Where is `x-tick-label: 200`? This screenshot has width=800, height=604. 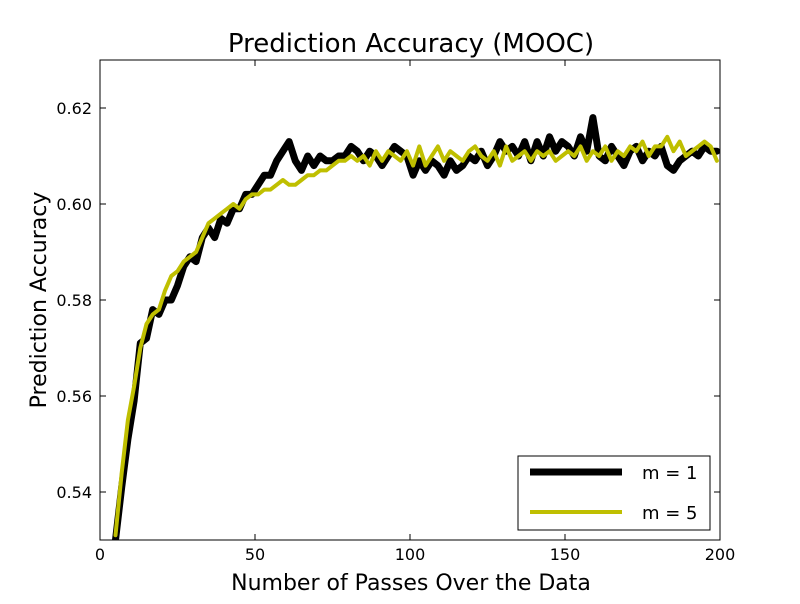 x-tick-label: 200 is located at coordinates (720, 554).